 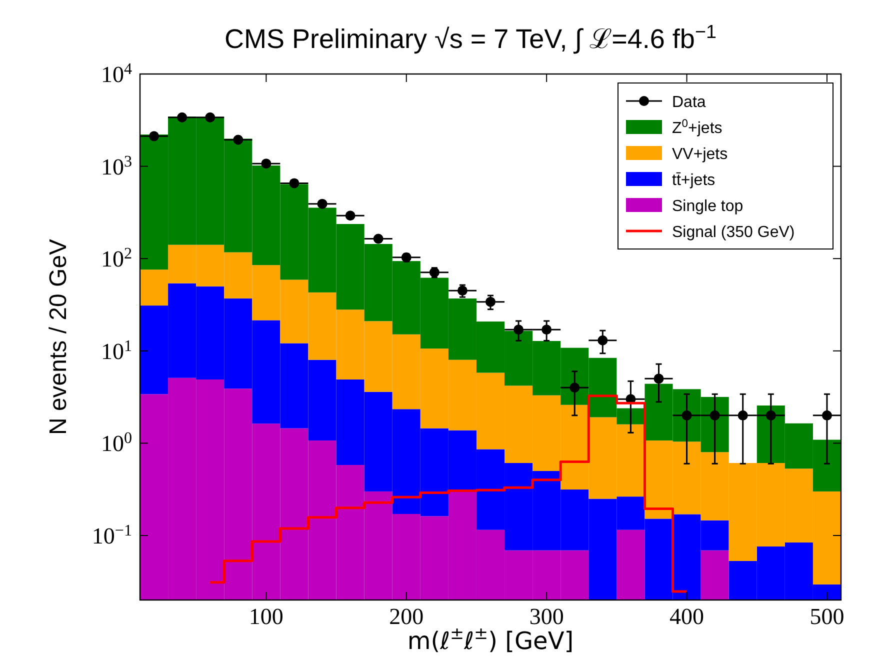 I want to click on x-tick-label: 400, so click(x=687, y=616).